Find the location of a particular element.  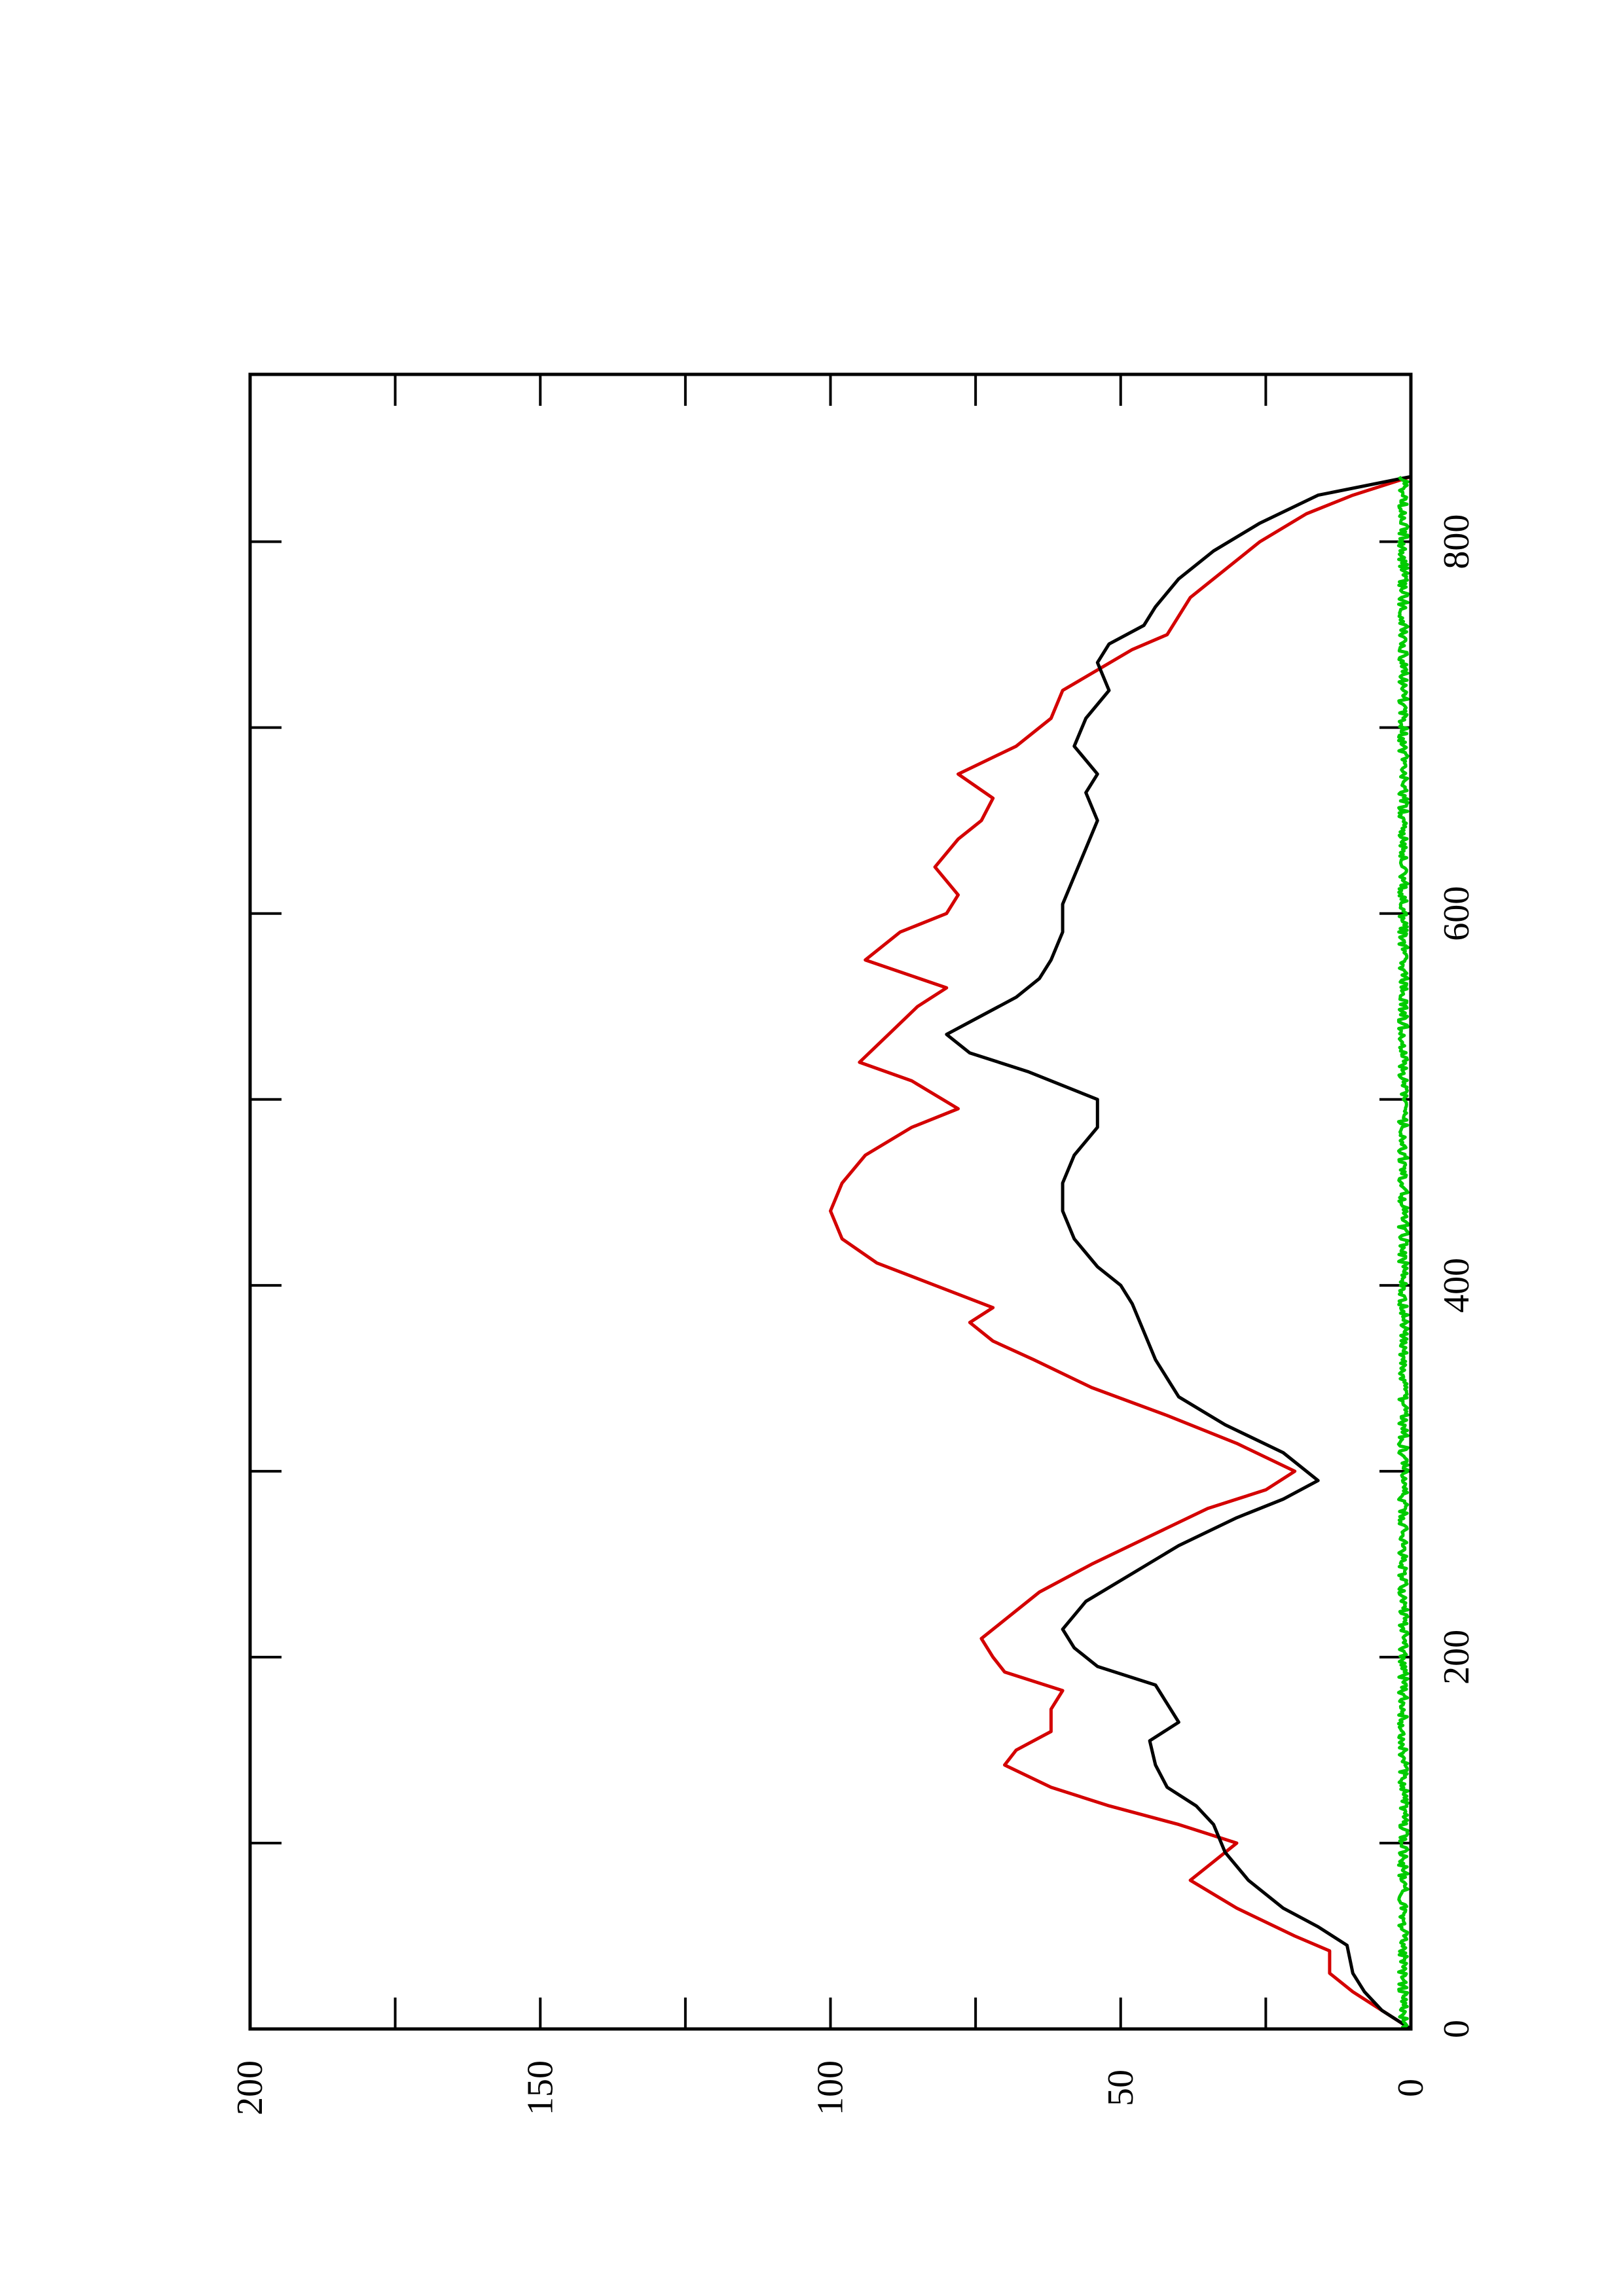

x-tick-label: 200 is located at coordinates (1456, 1657).